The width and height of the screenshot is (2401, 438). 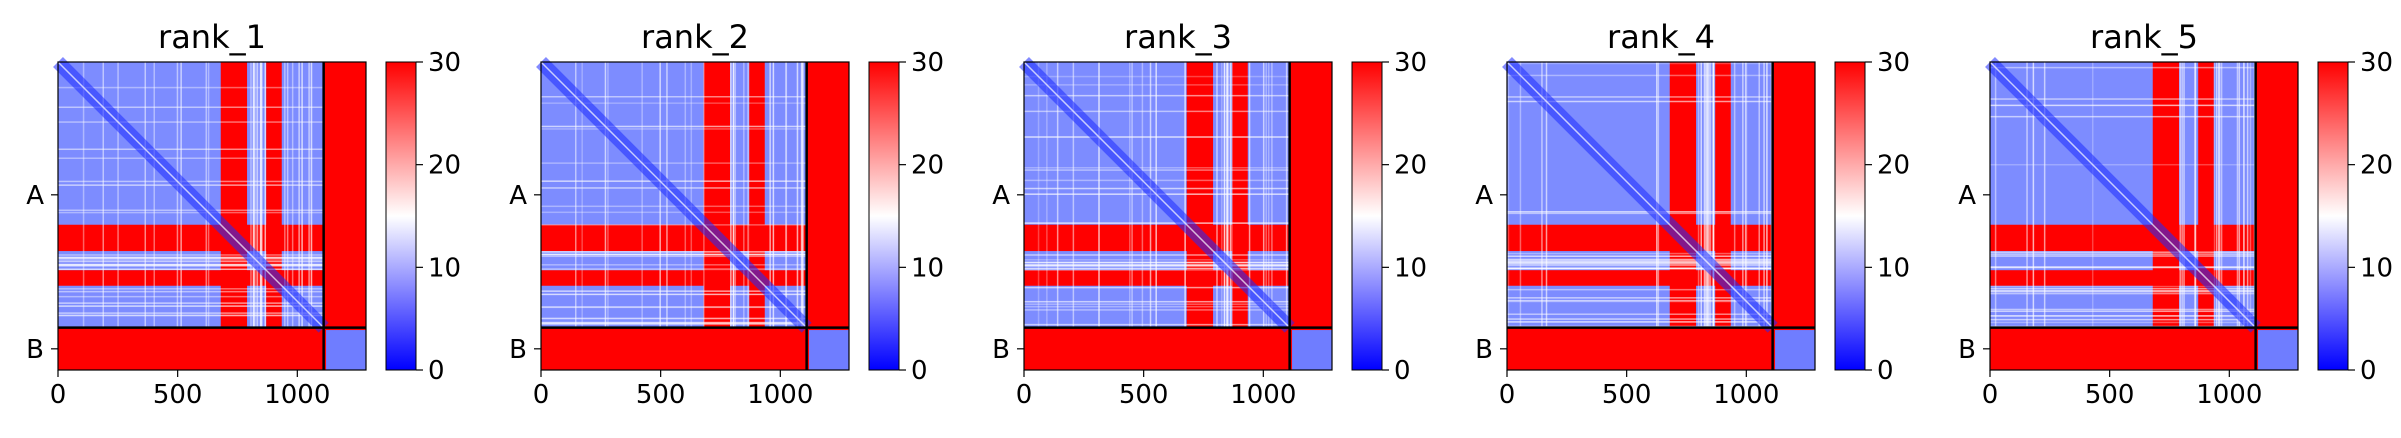 What do you see at coordinates (518, 196) in the screenshot?
I see `y-tick-label: A` at bounding box center [518, 196].